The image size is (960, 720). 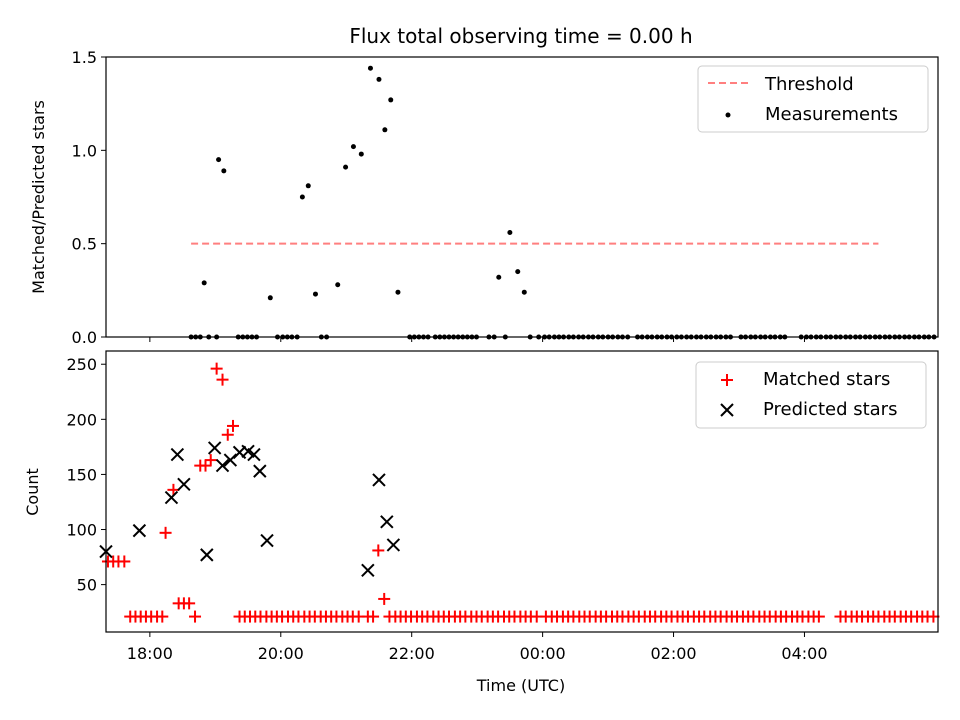 I want to click on x-tick-label: 00:00, so click(x=543, y=653).